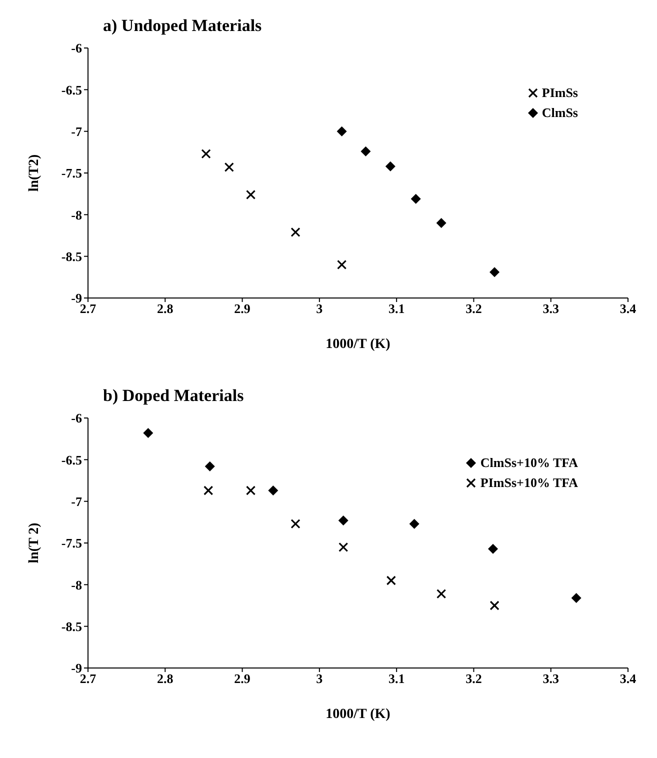 The image size is (657, 758). What do you see at coordinates (34, 173) in the screenshot?
I see `y-axis-title: ln(T2)` at bounding box center [34, 173].